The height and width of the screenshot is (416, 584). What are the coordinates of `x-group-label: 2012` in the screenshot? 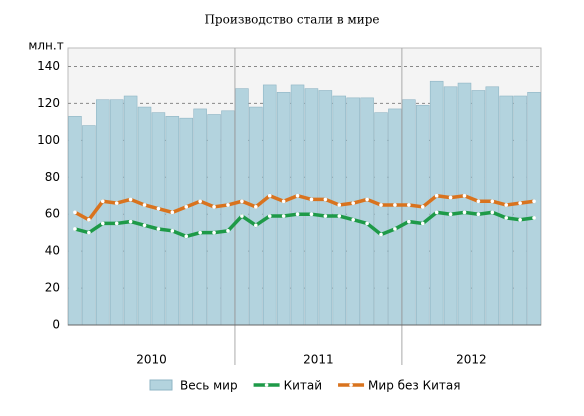 It's located at (471, 360).